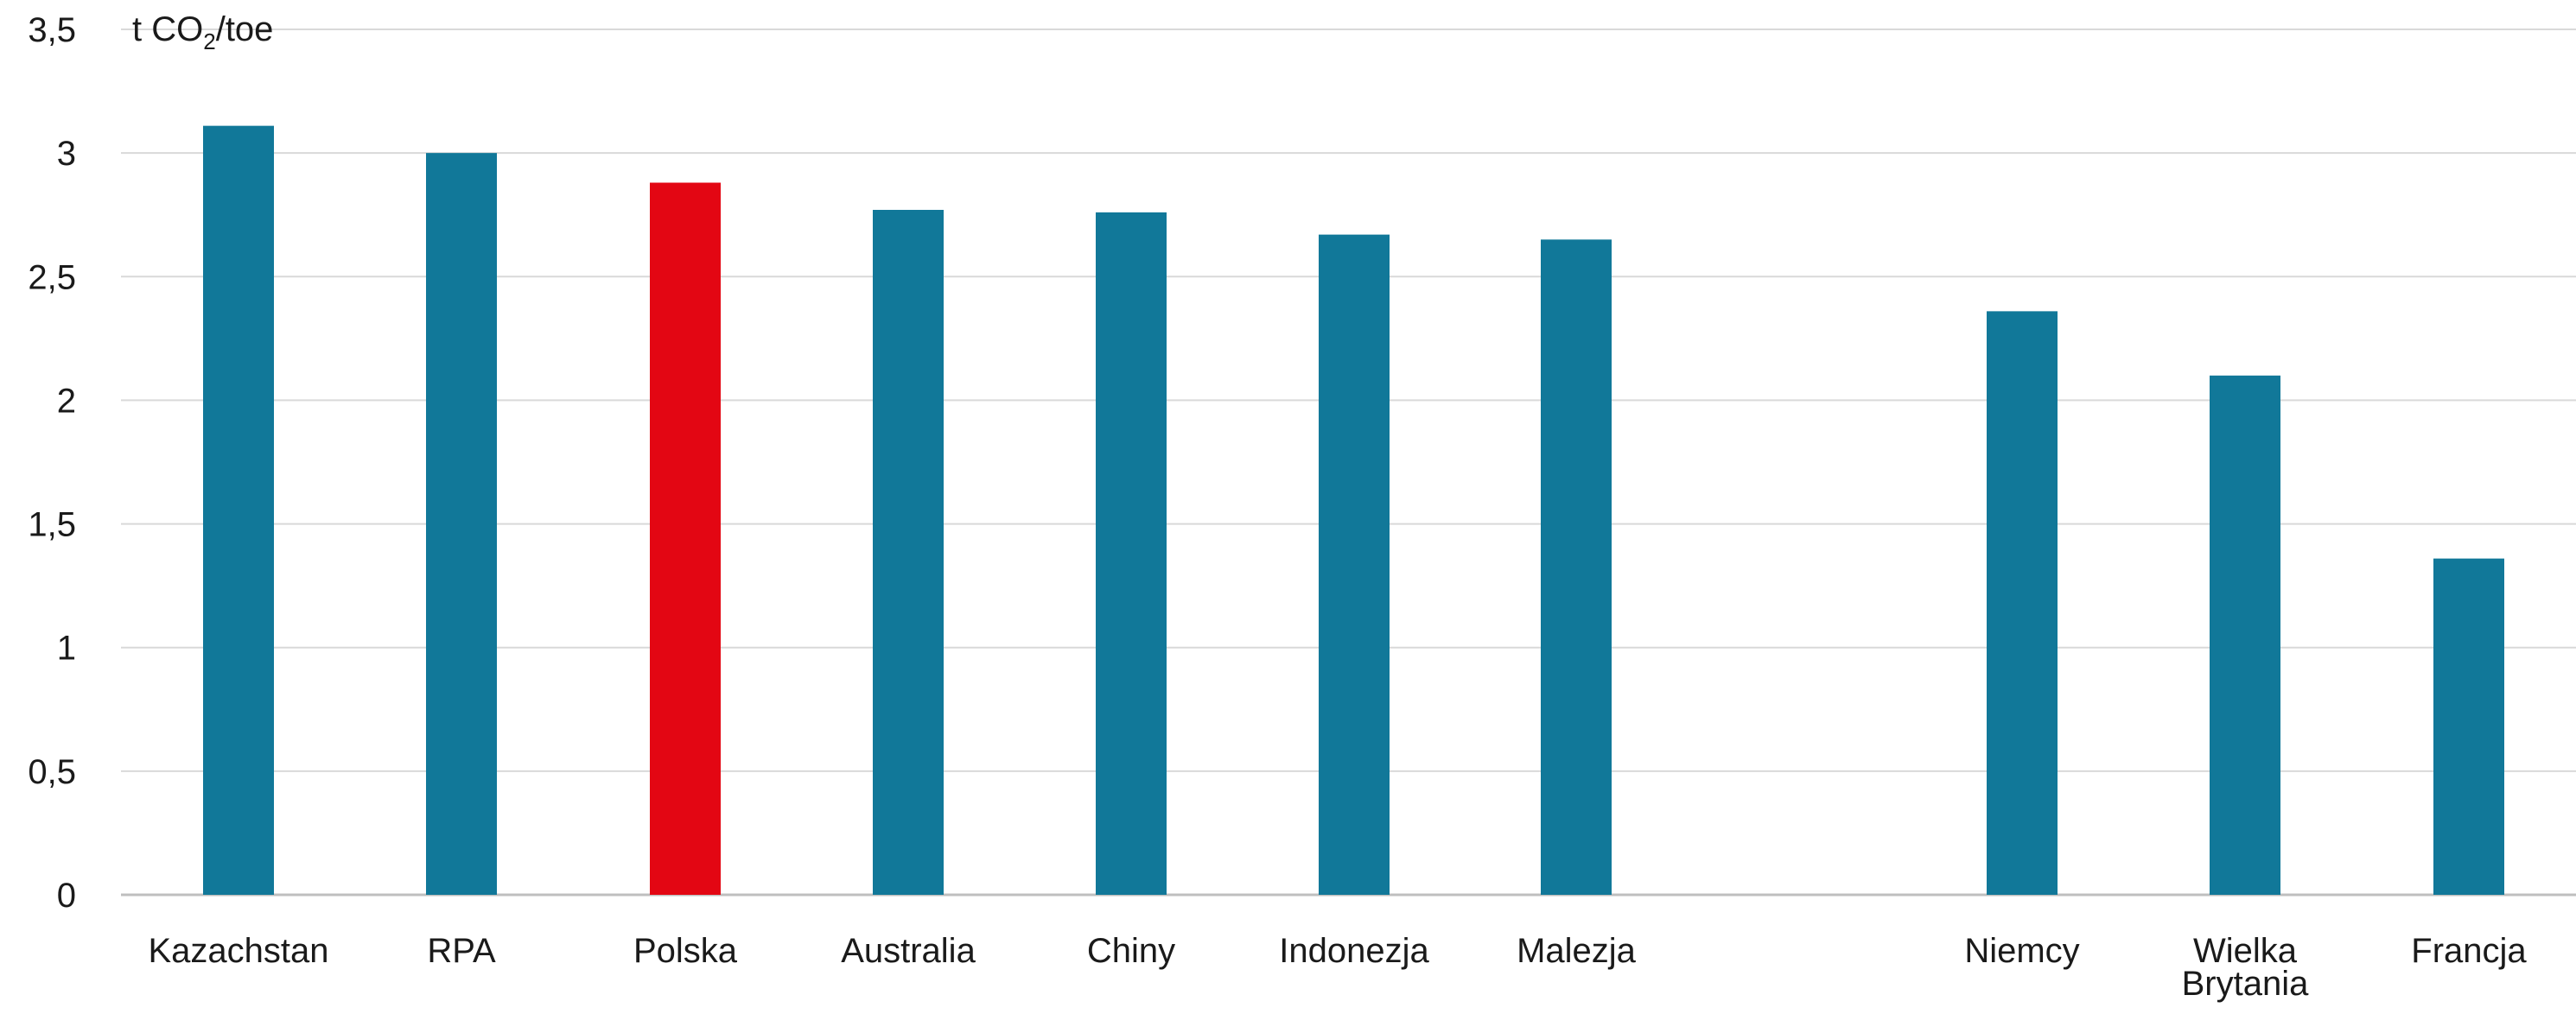 This screenshot has width=2576, height=1014. I want to click on category-label: Niemcy, so click(2021, 951).